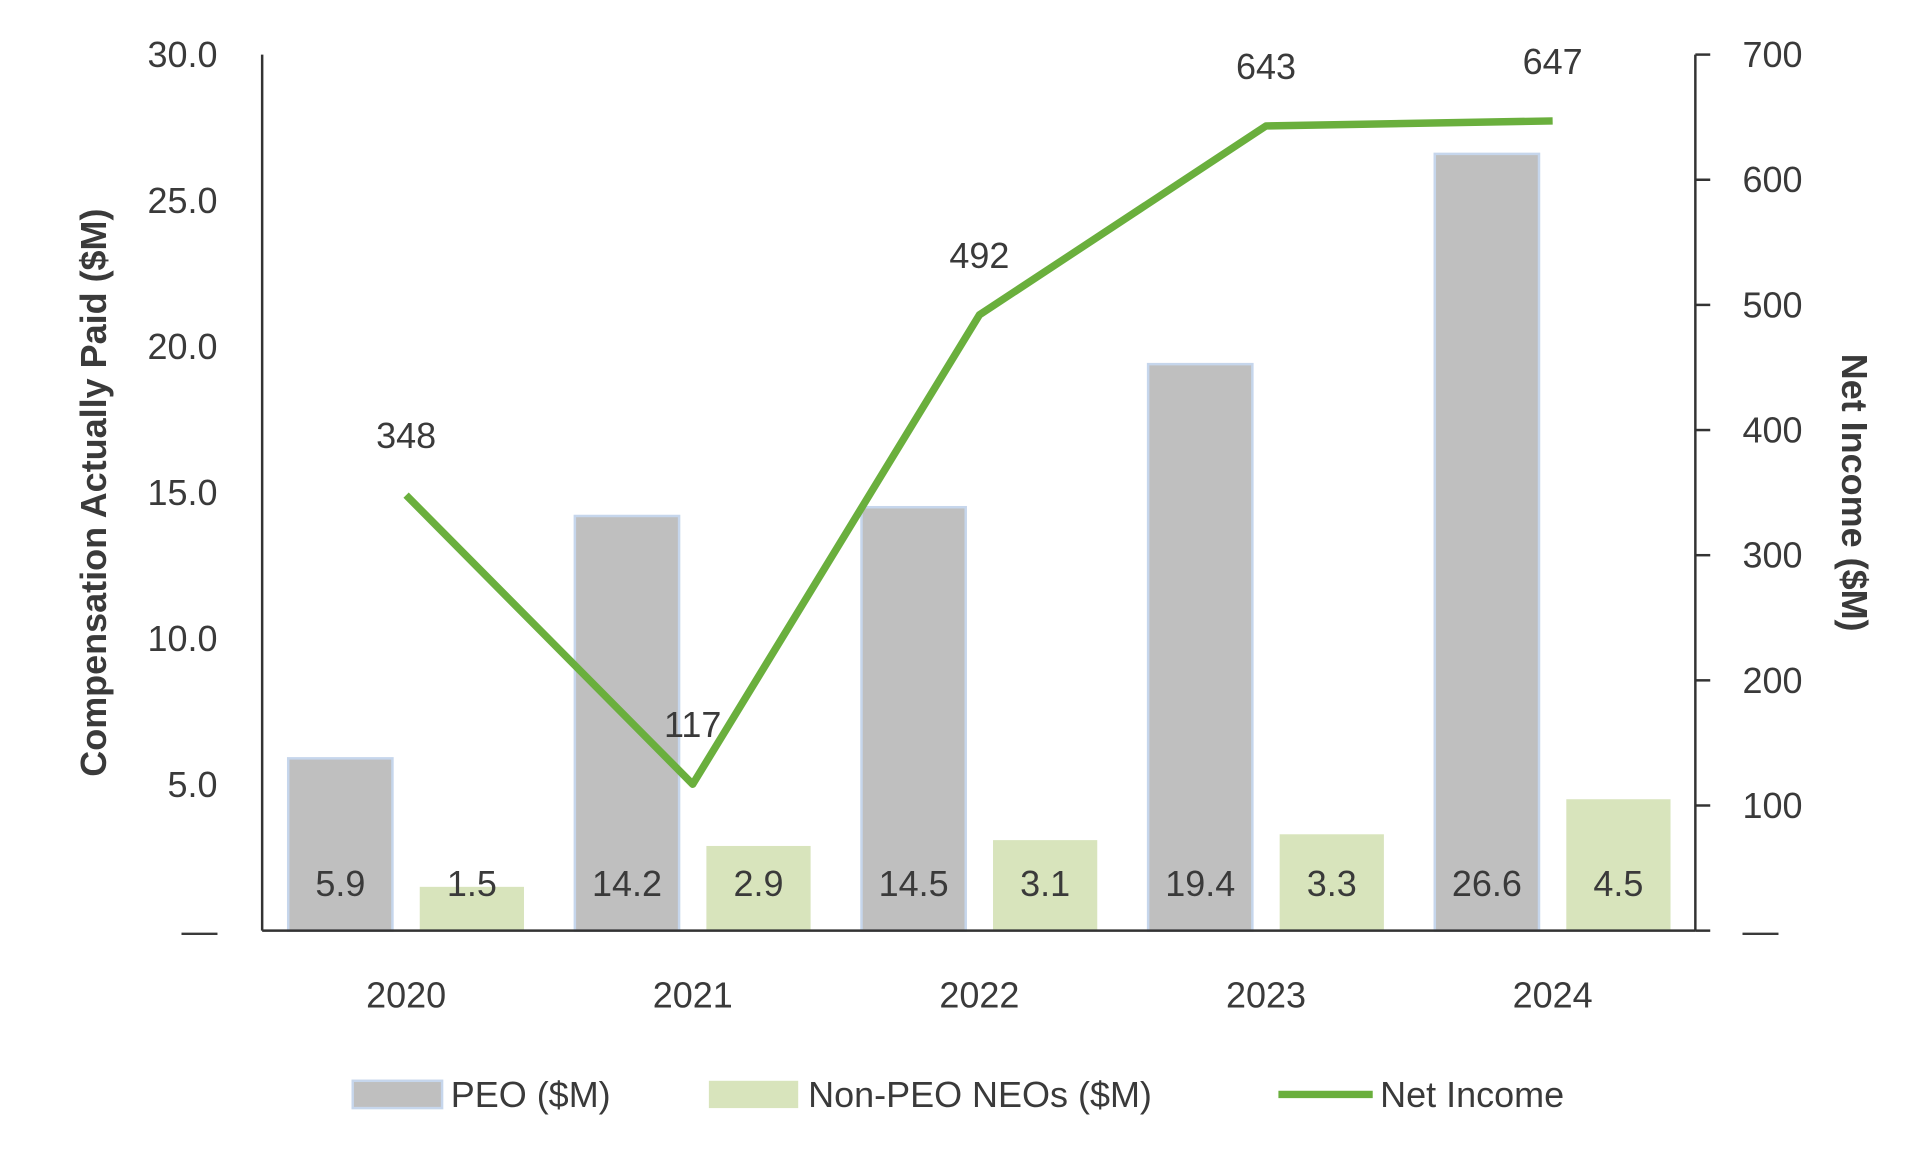 The width and height of the screenshot is (1924, 1154). What do you see at coordinates (1761, 930) in the screenshot?
I see `y2-tick-label: —` at bounding box center [1761, 930].